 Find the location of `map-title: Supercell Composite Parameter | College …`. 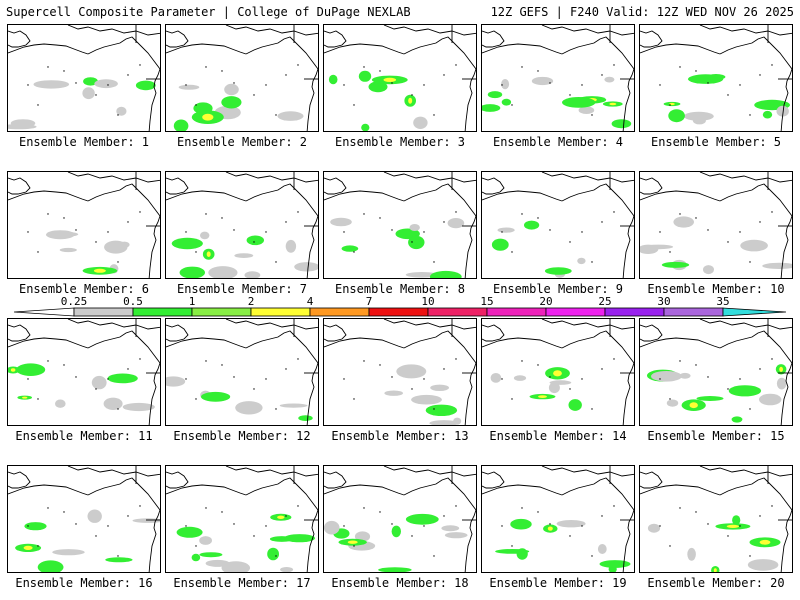

map-title: Supercell Composite Parameter | College … is located at coordinates (208, 12).